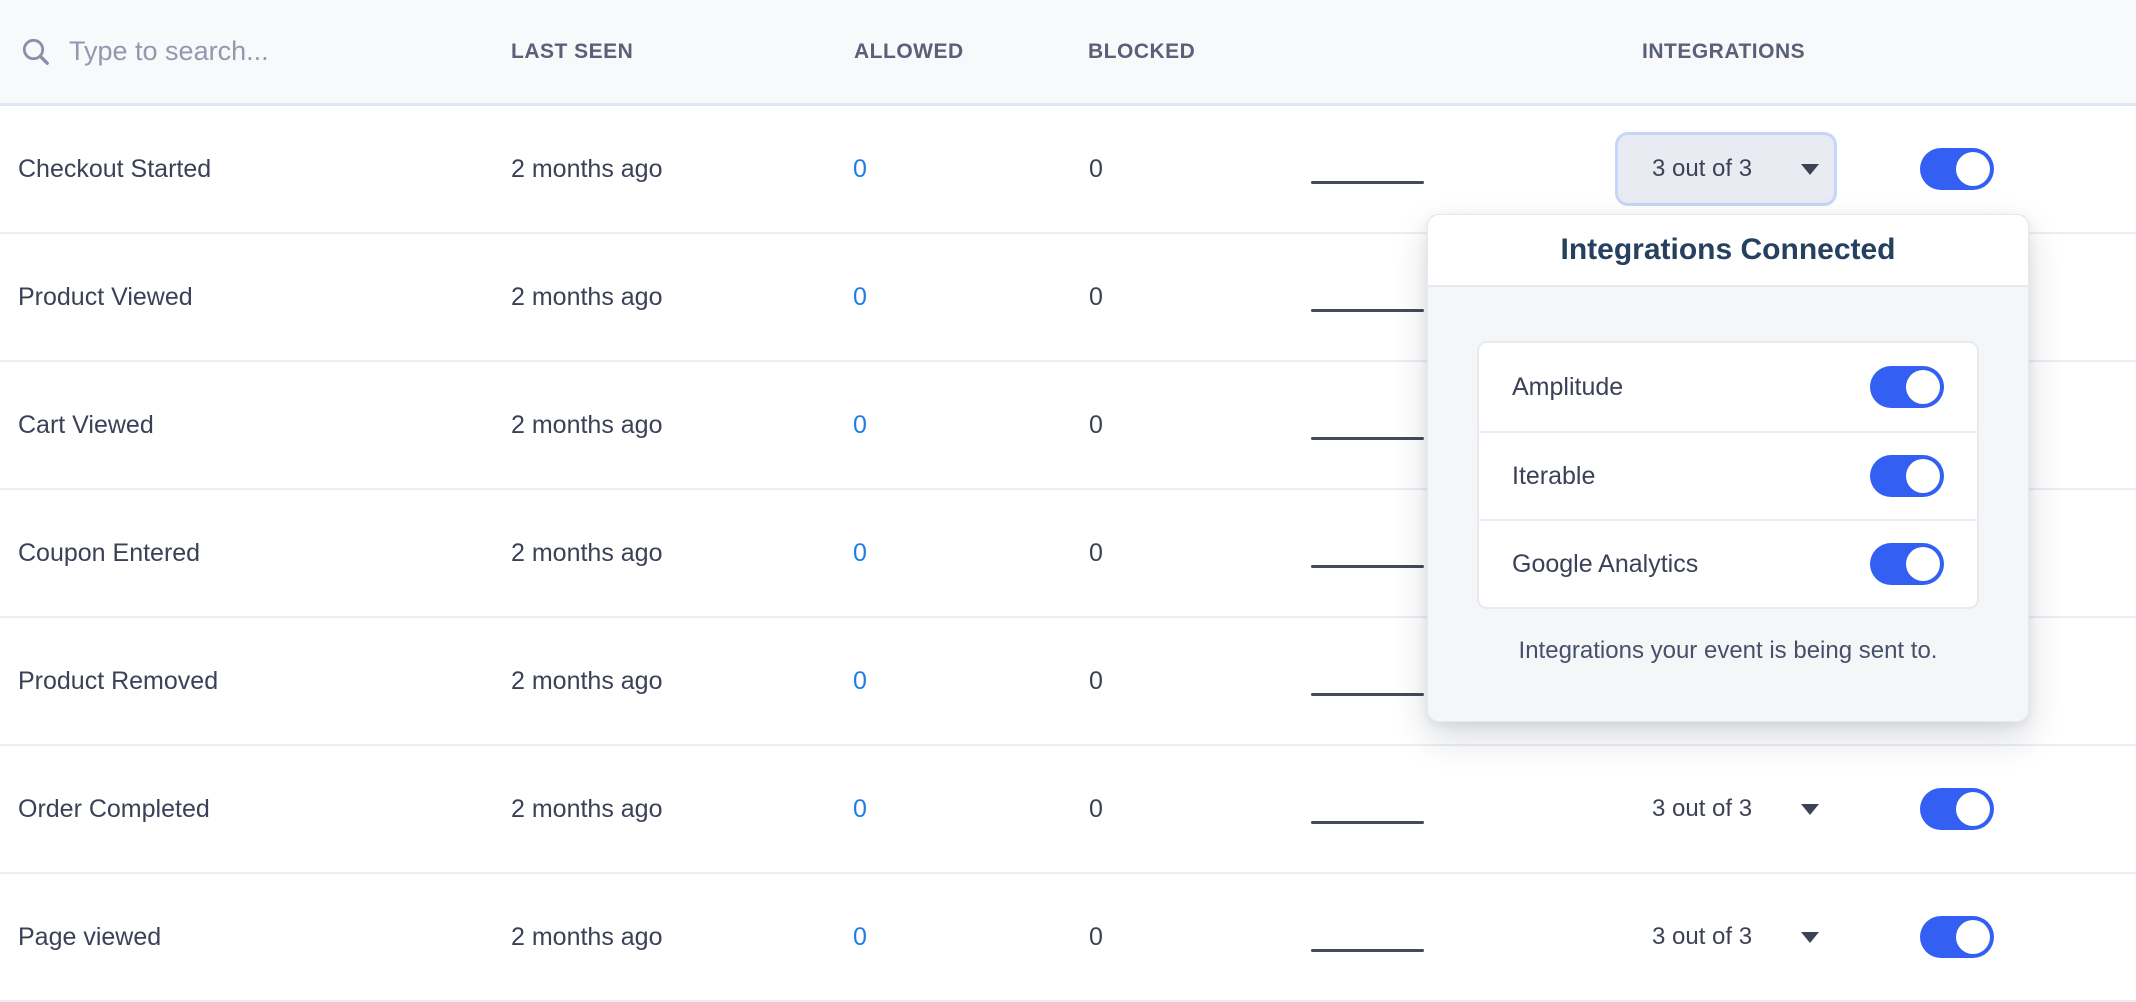  Describe the element at coordinates (35, 51) in the screenshot. I see `search-icon` at that location.